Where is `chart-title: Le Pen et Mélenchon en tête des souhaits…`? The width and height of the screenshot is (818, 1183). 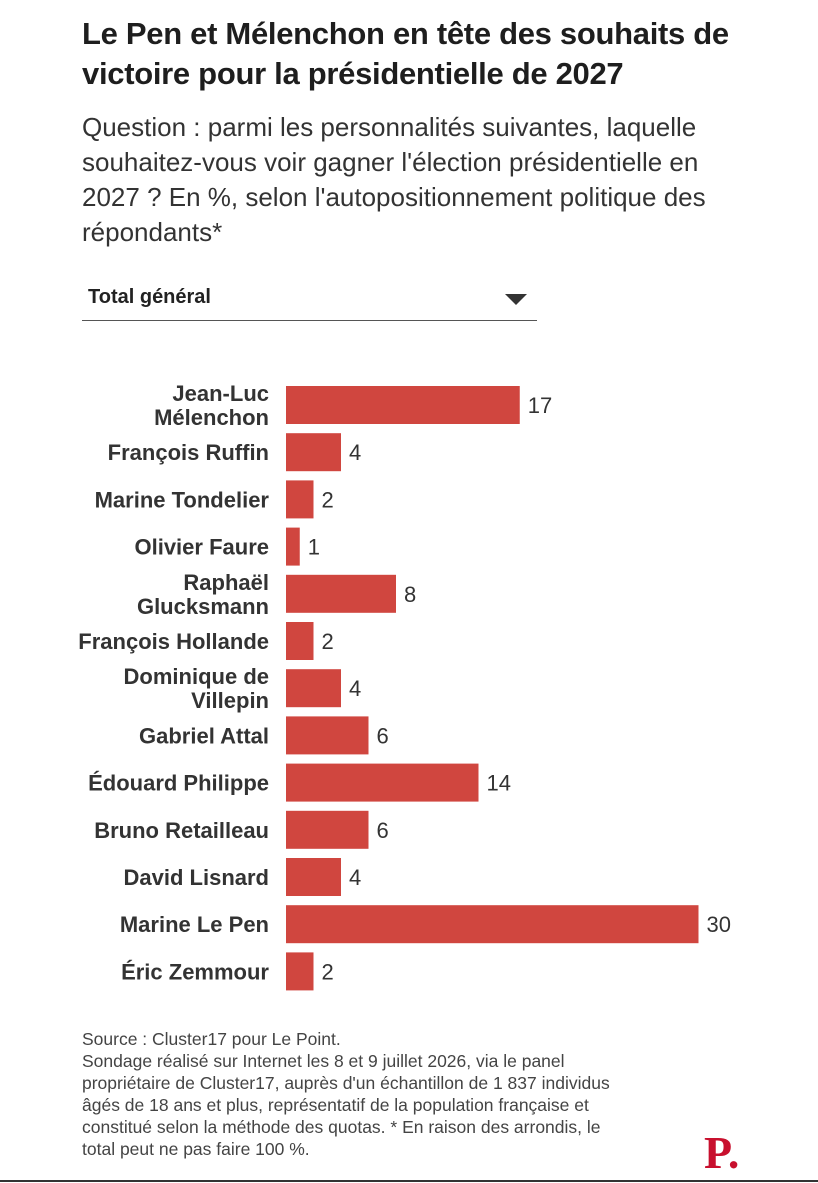
chart-title: Le Pen et Mélenchon en tête des souhaits… is located at coordinates (405, 53).